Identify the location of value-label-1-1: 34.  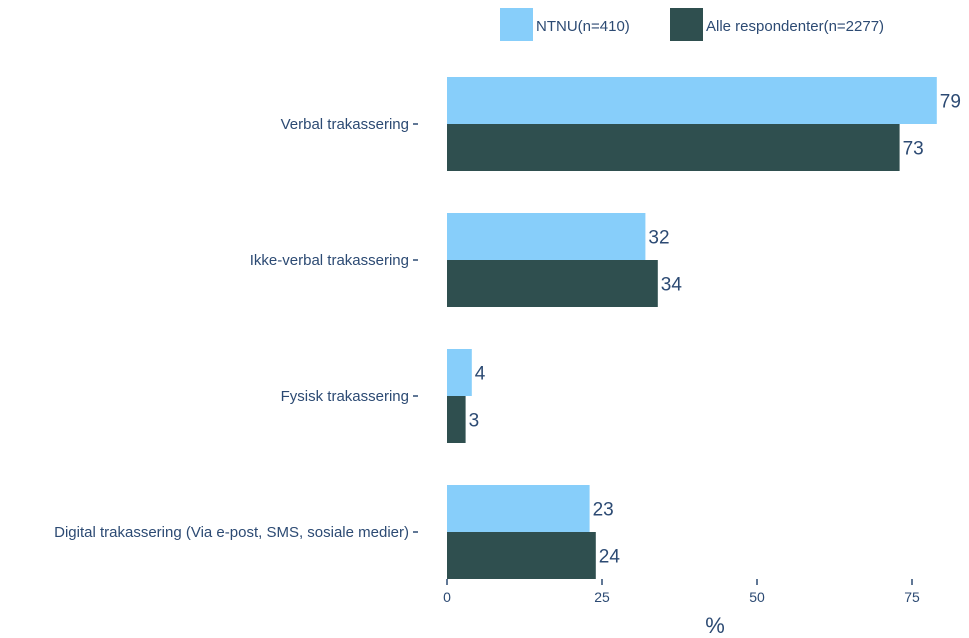
(672, 285).